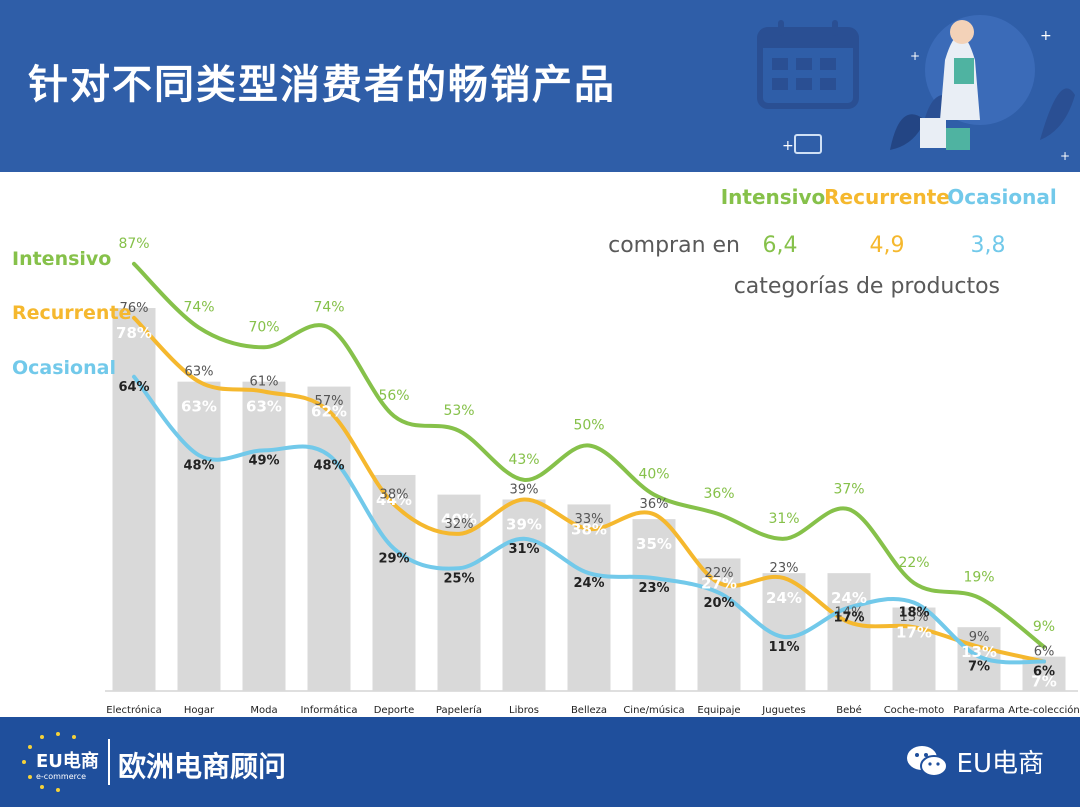 This screenshot has height=807, width=1080. I want to click on bar-label-5: 40%, so click(459, 520).